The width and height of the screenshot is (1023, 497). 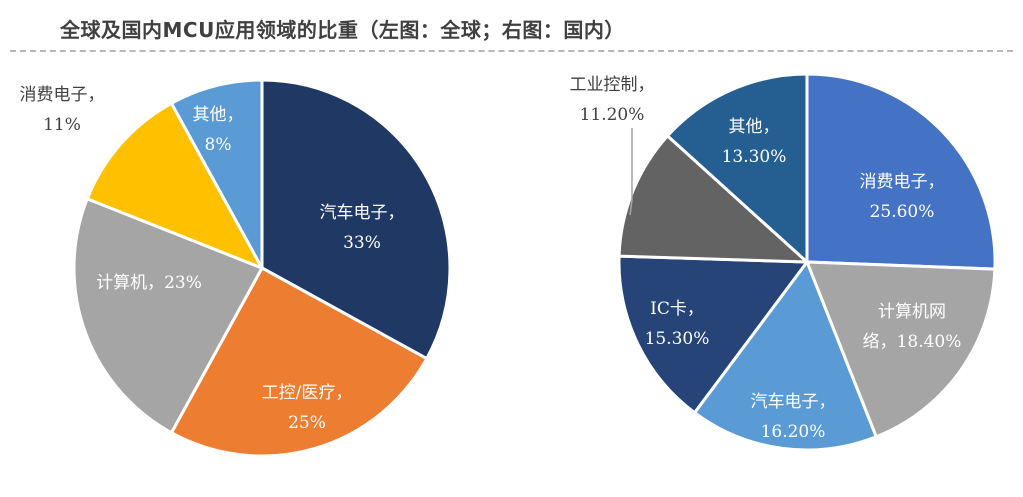 What do you see at coordinates (362, 228) in the screenshot?
I see `slice-label: 汽车电子， 33%` at bounding box center [362, 228].